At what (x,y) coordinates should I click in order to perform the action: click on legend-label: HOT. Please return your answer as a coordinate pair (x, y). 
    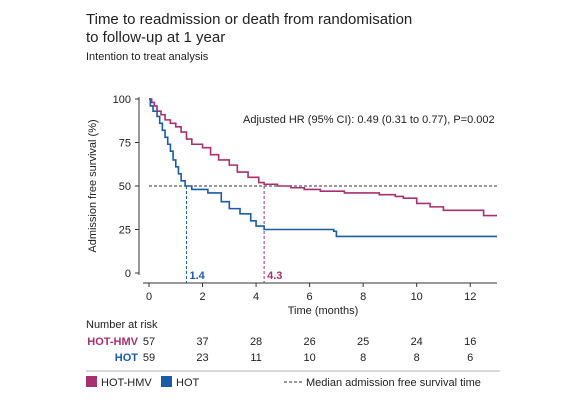
    Looking at the image, I should click on (188, 383).